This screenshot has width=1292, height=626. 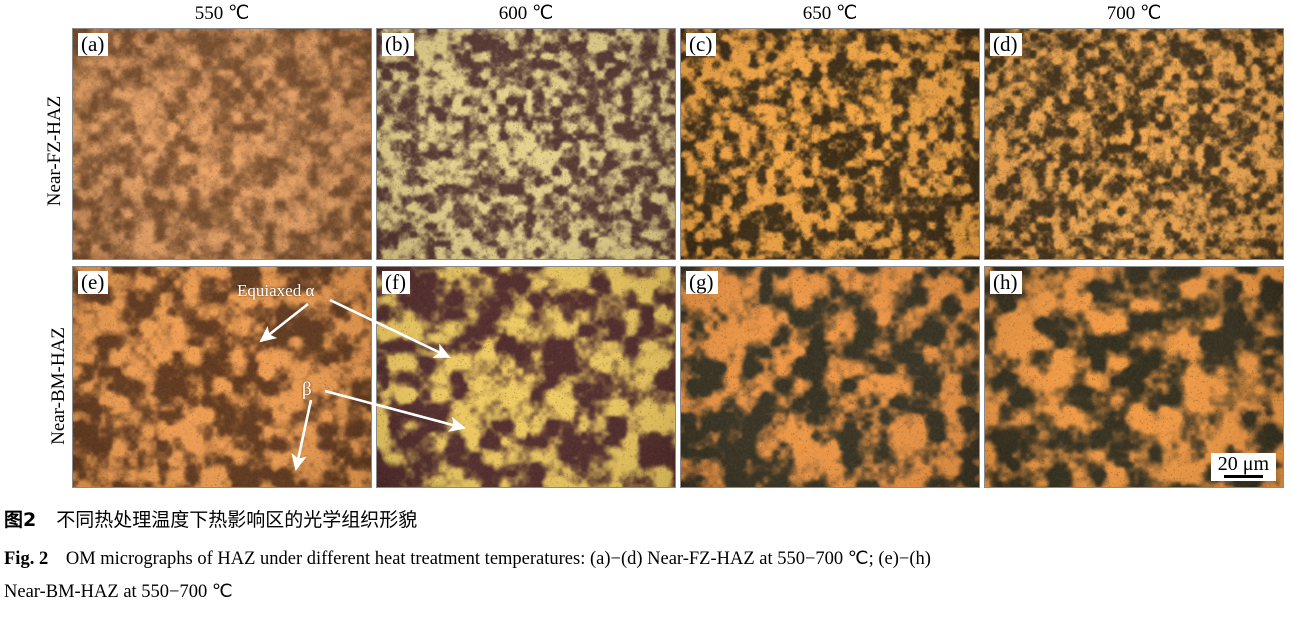 I want to click on panel-label-c: (c), so click(x=701, y=45).